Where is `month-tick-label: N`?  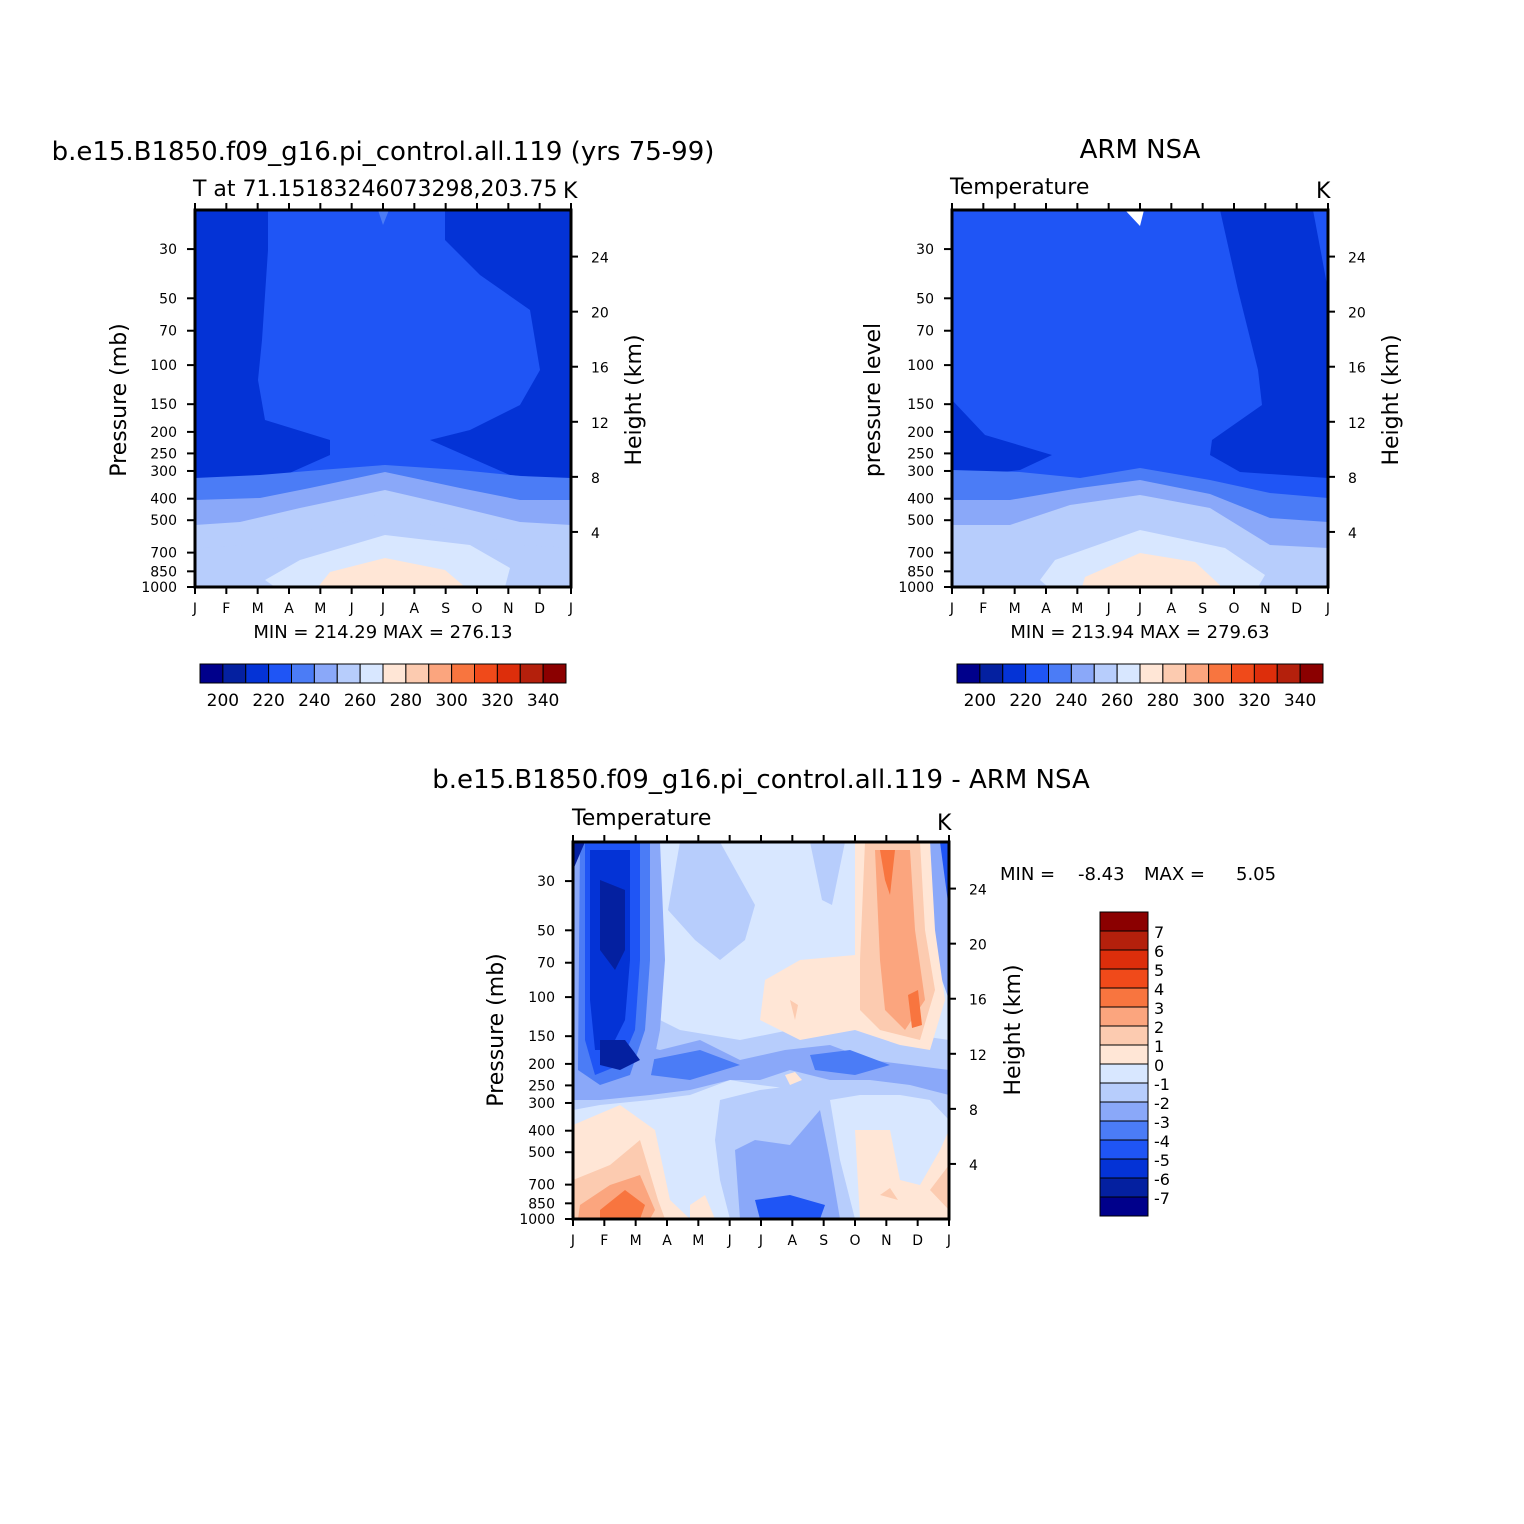
month-tick-label: N is located at coordinates (1265, 609).